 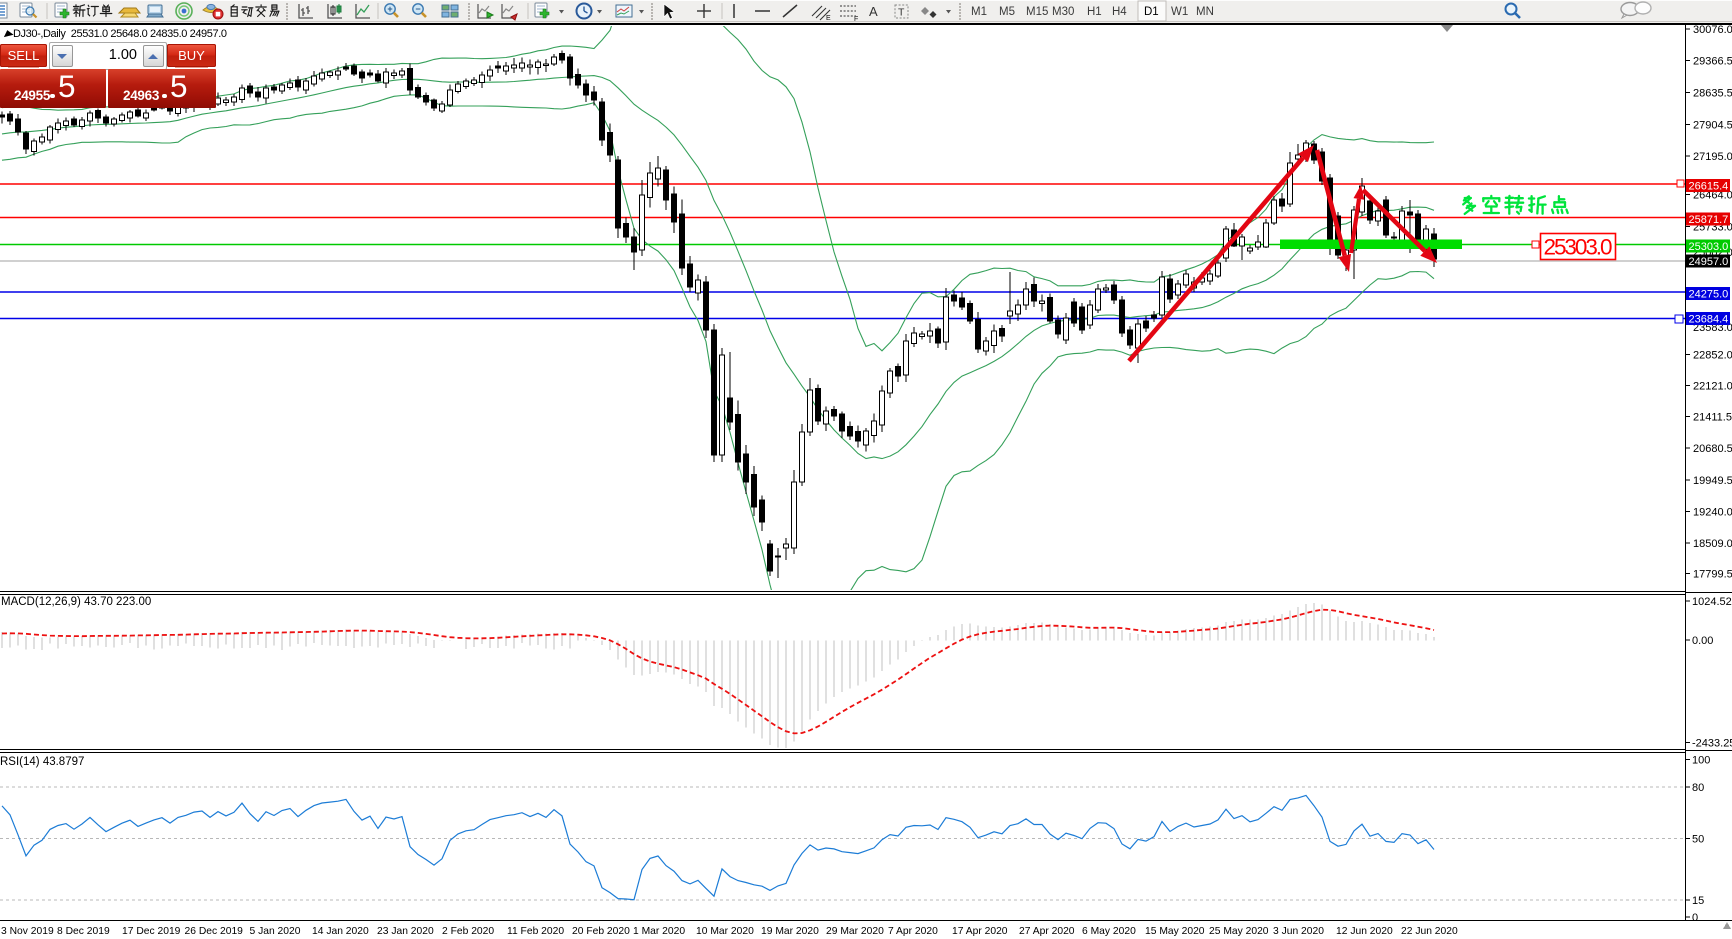 I want to click on svg-text: 11 Feb 2020, so click(x=535, y=931).